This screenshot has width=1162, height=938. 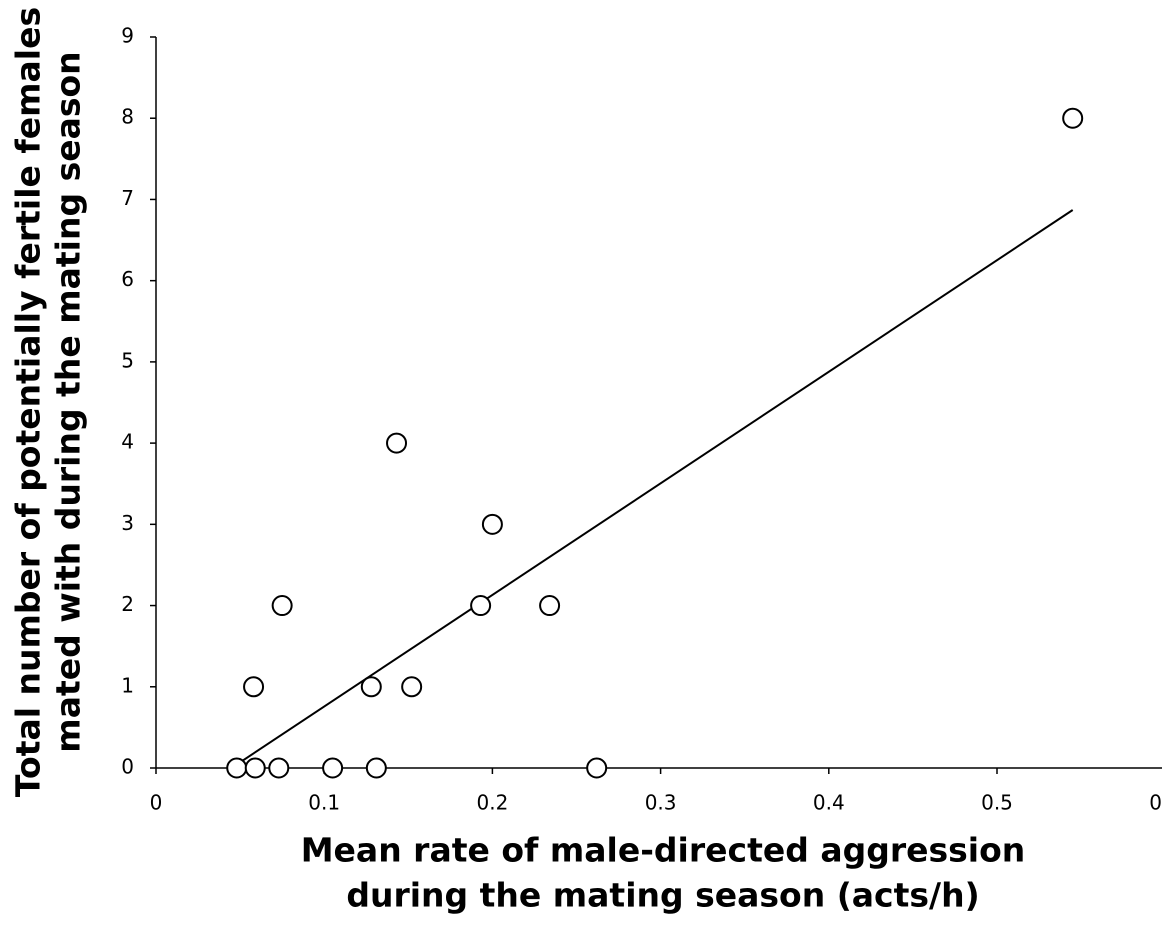 I want to click on x-tick-label: 0.1, so click(x=324, y=803).